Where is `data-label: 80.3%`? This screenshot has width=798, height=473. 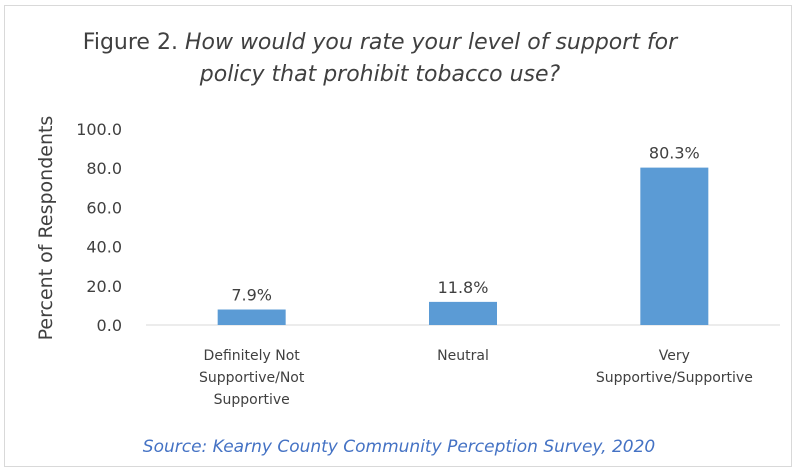 data-label: 80.3% is located at coordinates (674, 153).